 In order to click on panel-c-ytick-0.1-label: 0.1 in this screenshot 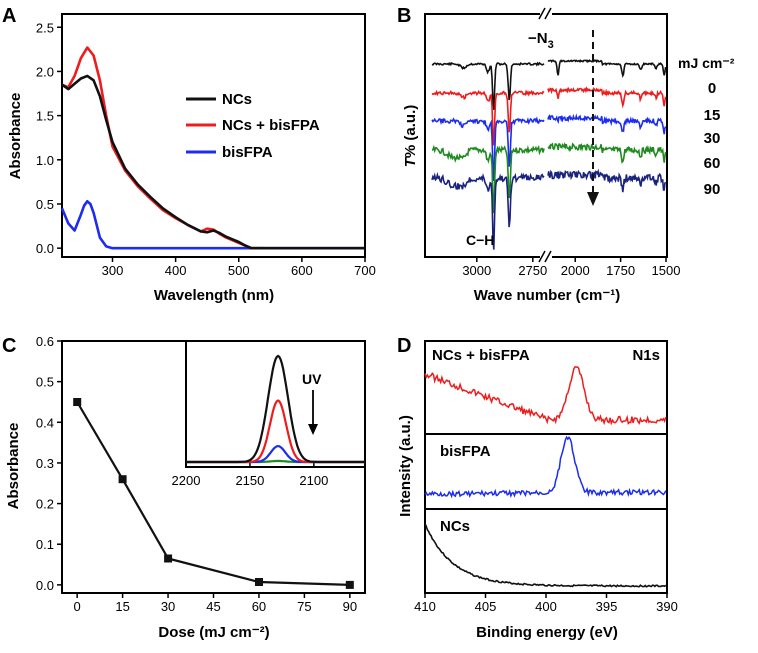, I will do `click(45, 544)`.